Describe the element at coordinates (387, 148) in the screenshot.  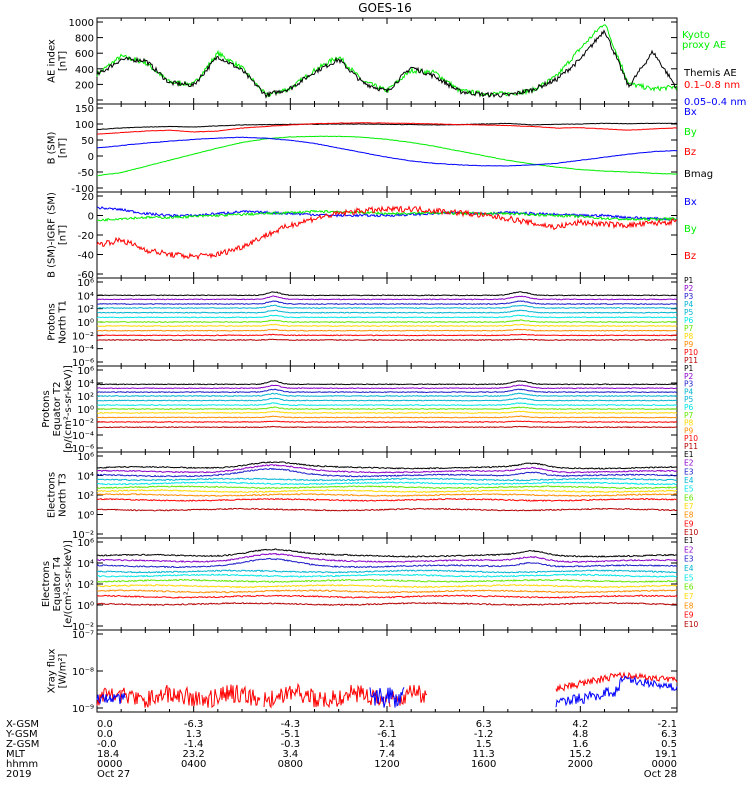
I see `panel-frame` at that location.